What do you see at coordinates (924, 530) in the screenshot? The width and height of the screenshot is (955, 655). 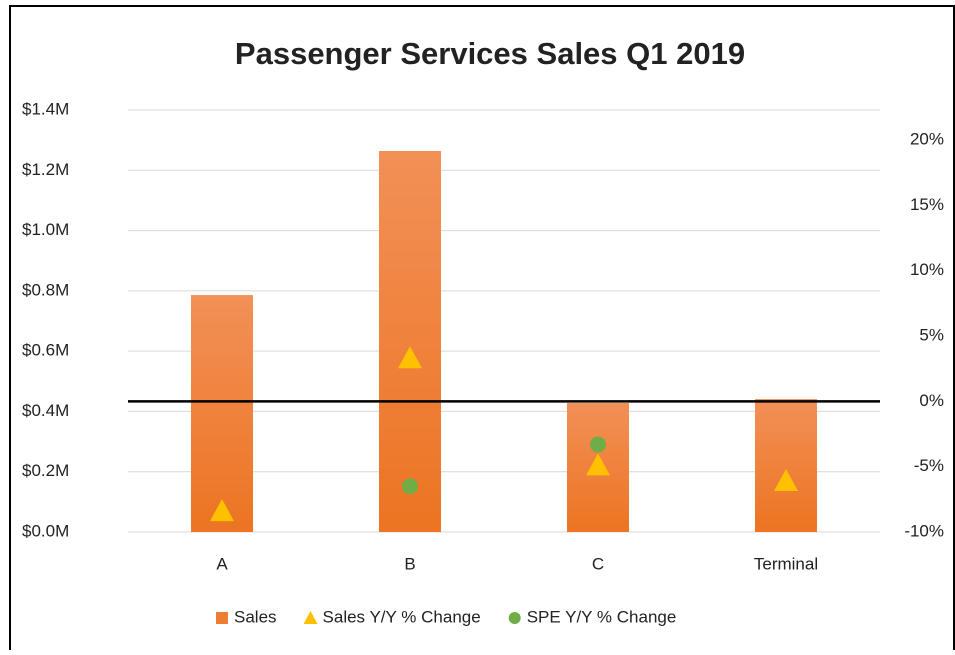 I see `y2-tick-label: -10%` at bounding box center [924, 530].